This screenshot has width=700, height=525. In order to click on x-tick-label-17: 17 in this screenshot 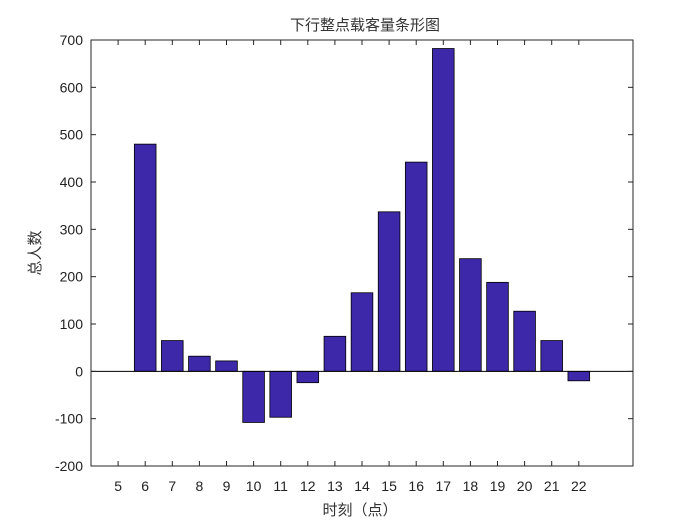, I will do `click(444, 486)`.